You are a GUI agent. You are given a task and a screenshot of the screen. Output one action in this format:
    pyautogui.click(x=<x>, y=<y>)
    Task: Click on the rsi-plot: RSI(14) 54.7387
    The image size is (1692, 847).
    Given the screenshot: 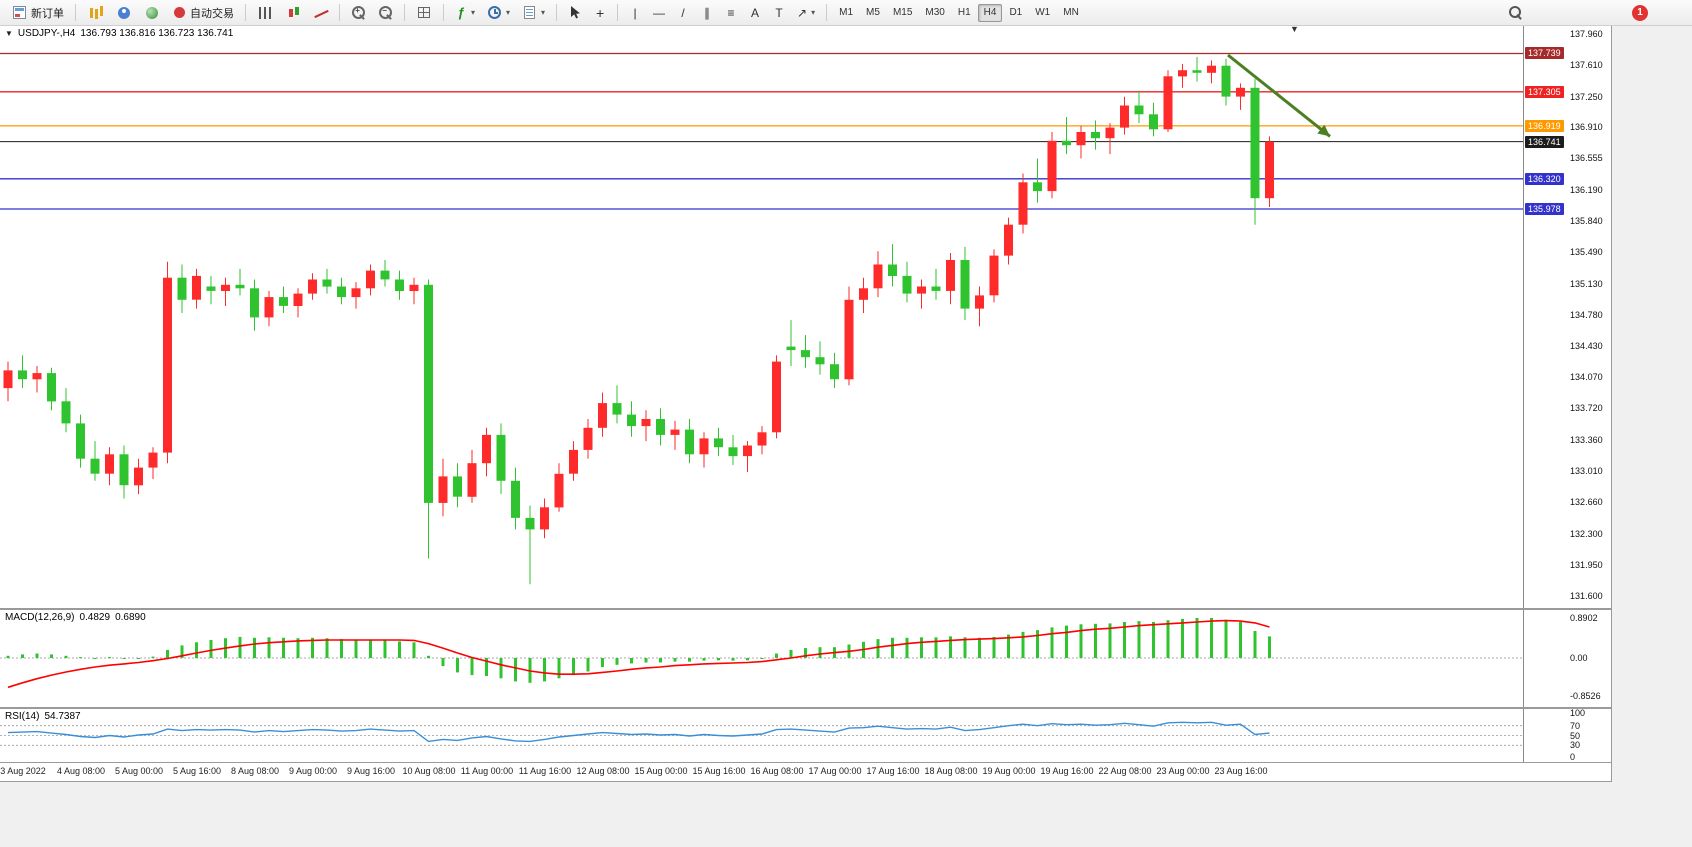 What is the action you would take?
    pyautogui.click(x=762, y=735)
    